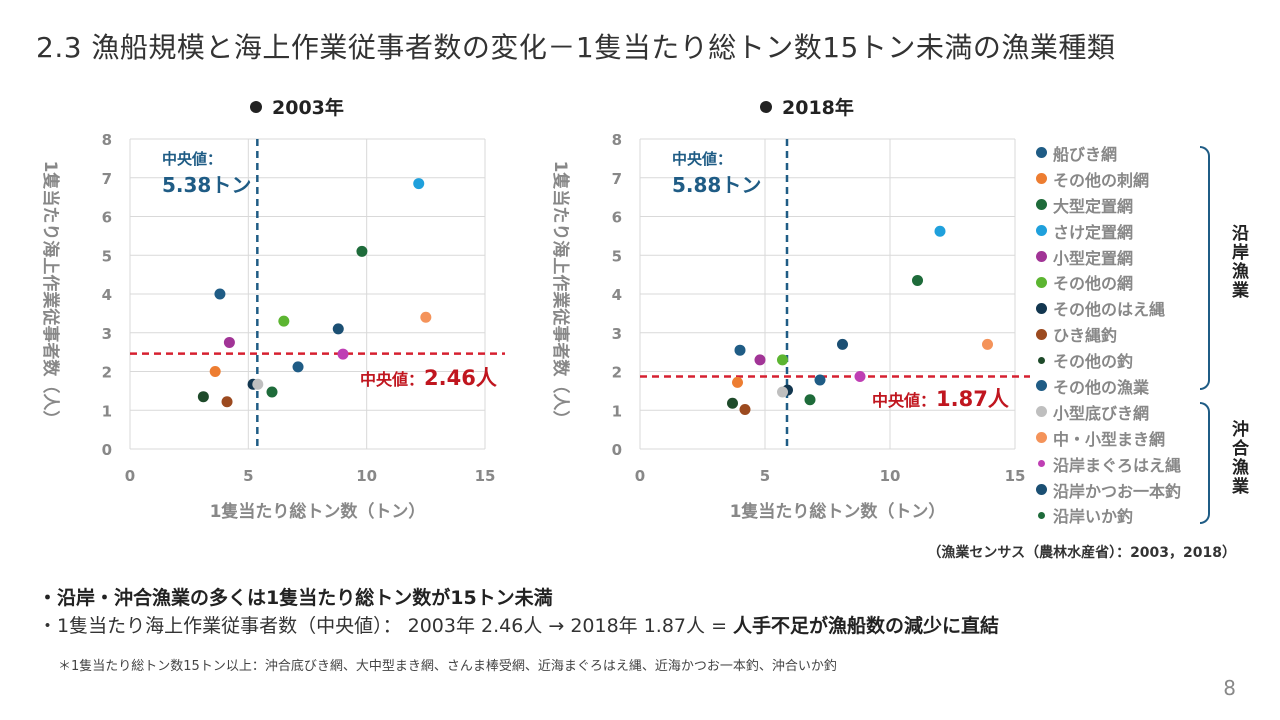  I want to click on legend-label: 沿岸いか釣, so click(1093, 517).